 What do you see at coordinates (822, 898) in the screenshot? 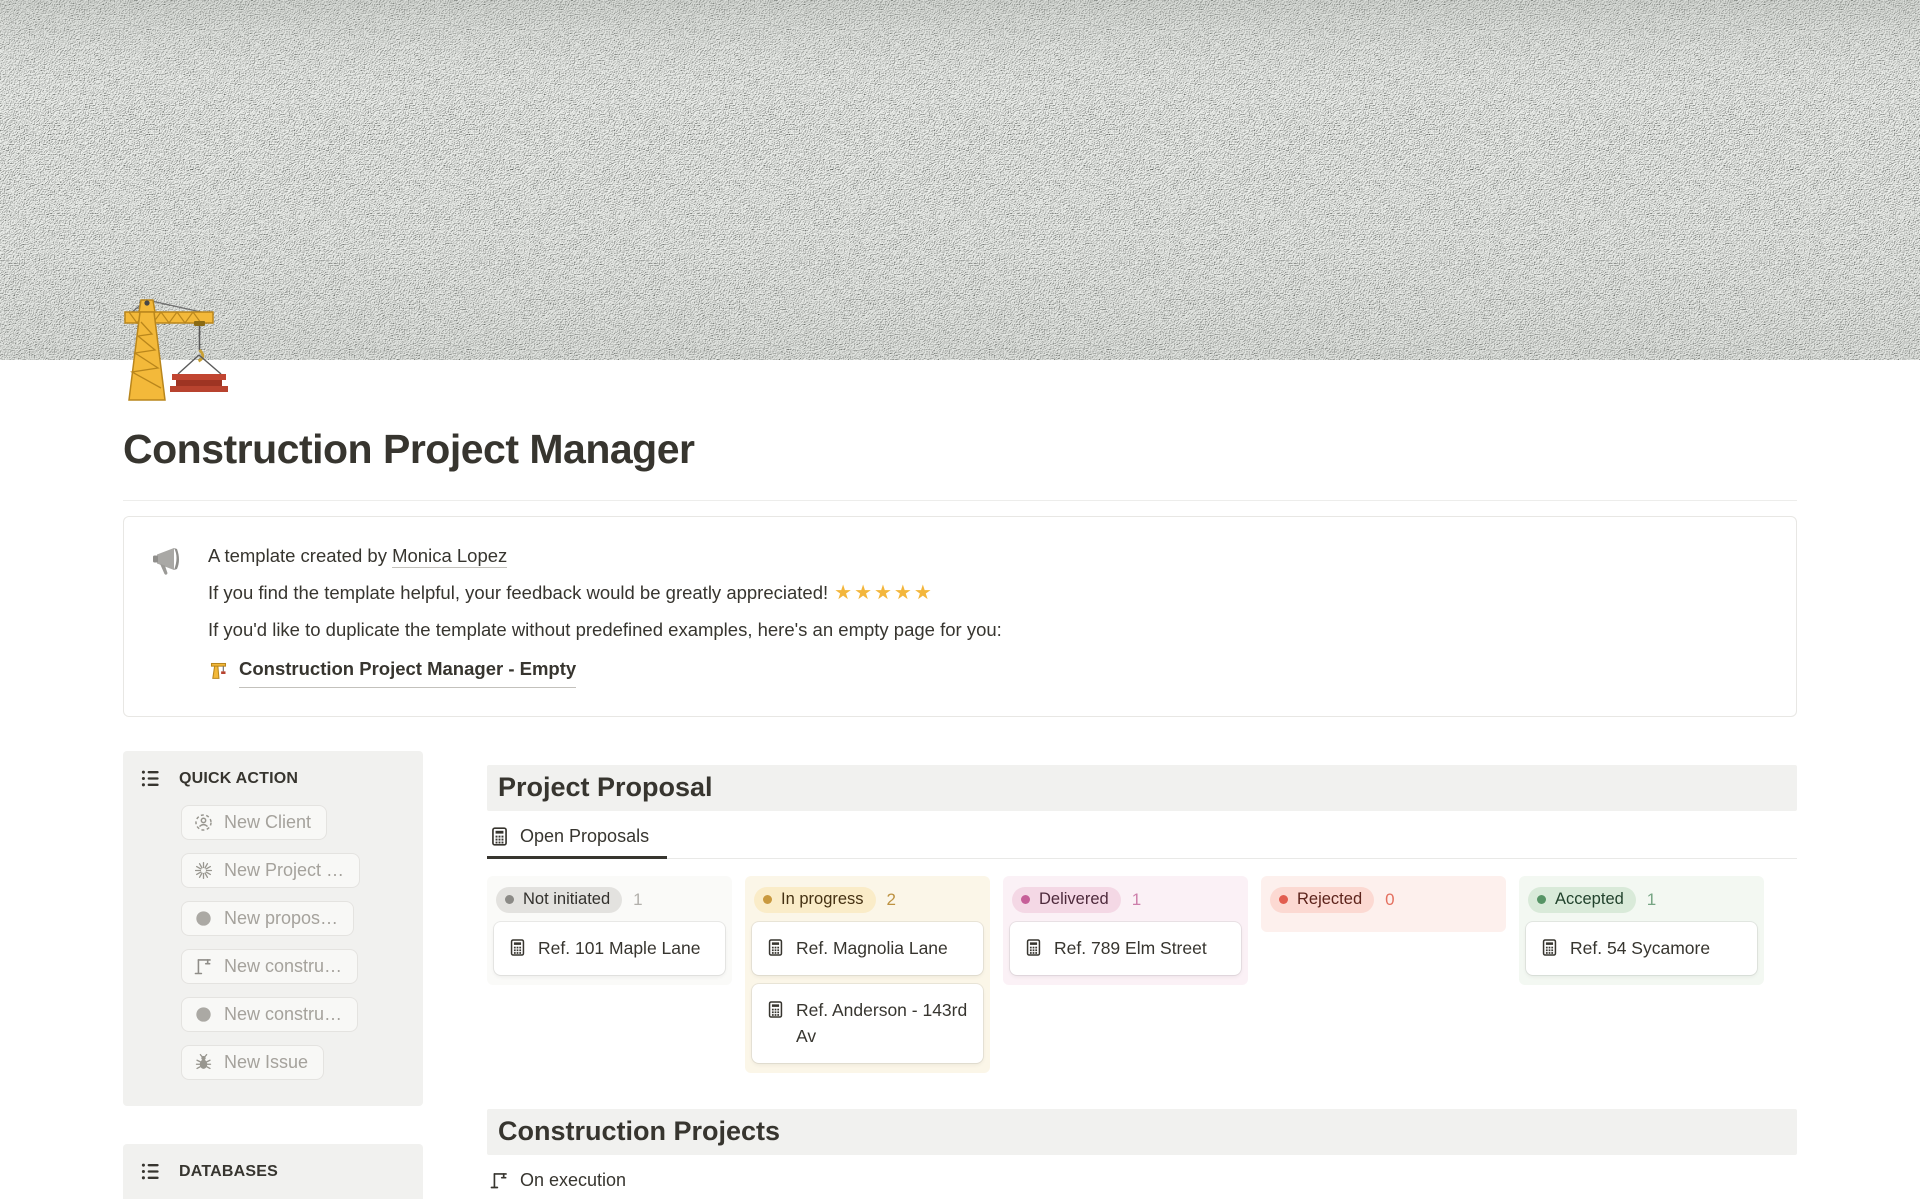
I see `status-label: In progress` at bounding box center [822, 898].